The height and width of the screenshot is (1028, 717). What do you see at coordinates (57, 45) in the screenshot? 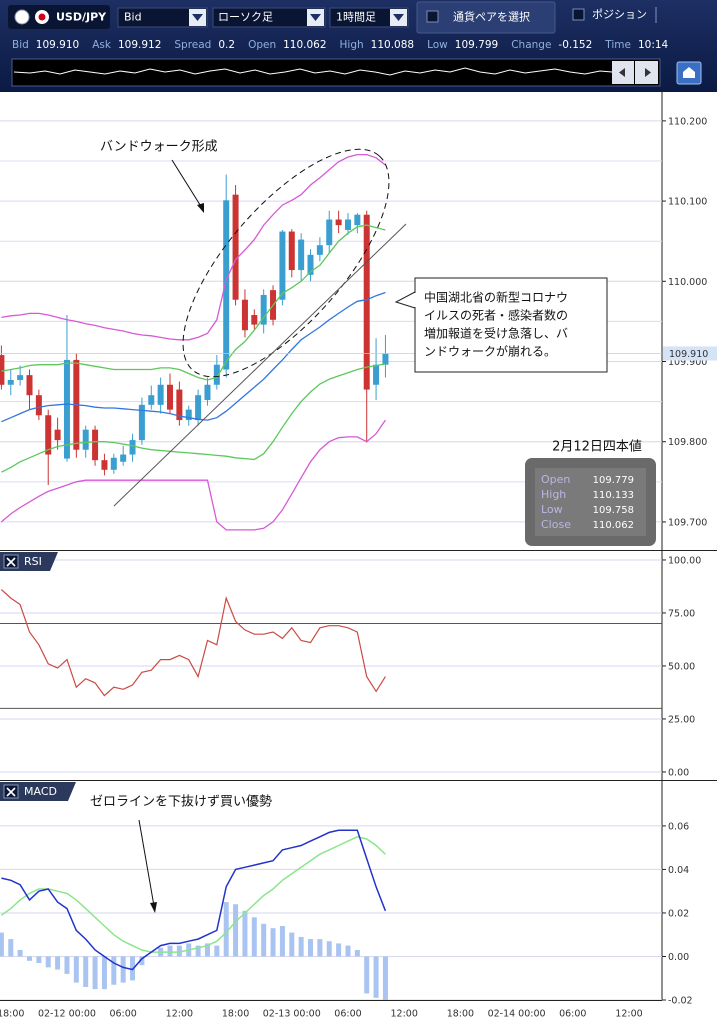
I see `quote-value: 109.910` at bounding box center [57, 45].